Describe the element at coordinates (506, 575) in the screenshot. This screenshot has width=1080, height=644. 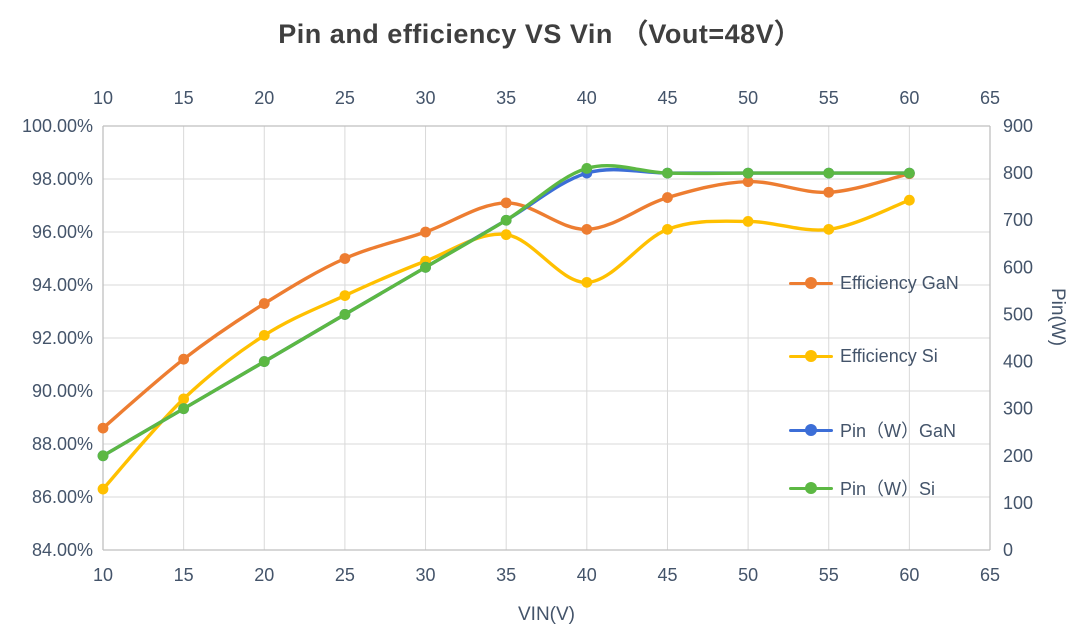
I see `x-axis-bottom-tick-label: 35` at that location.